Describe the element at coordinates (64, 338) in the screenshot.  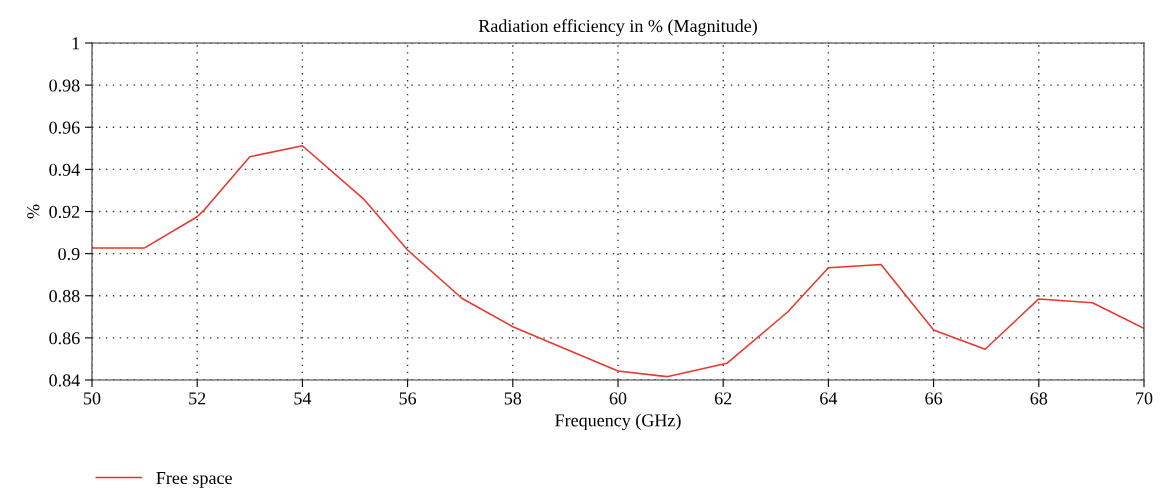
I see `y-tick-label: 0.86` at that location.